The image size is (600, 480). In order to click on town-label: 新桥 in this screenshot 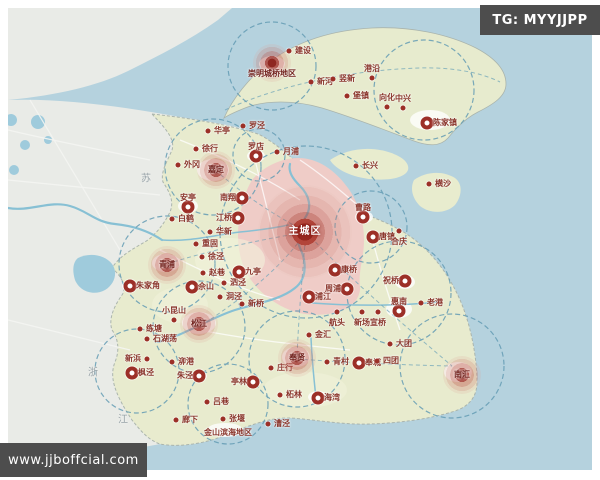, I will do `click(256, 303)`.